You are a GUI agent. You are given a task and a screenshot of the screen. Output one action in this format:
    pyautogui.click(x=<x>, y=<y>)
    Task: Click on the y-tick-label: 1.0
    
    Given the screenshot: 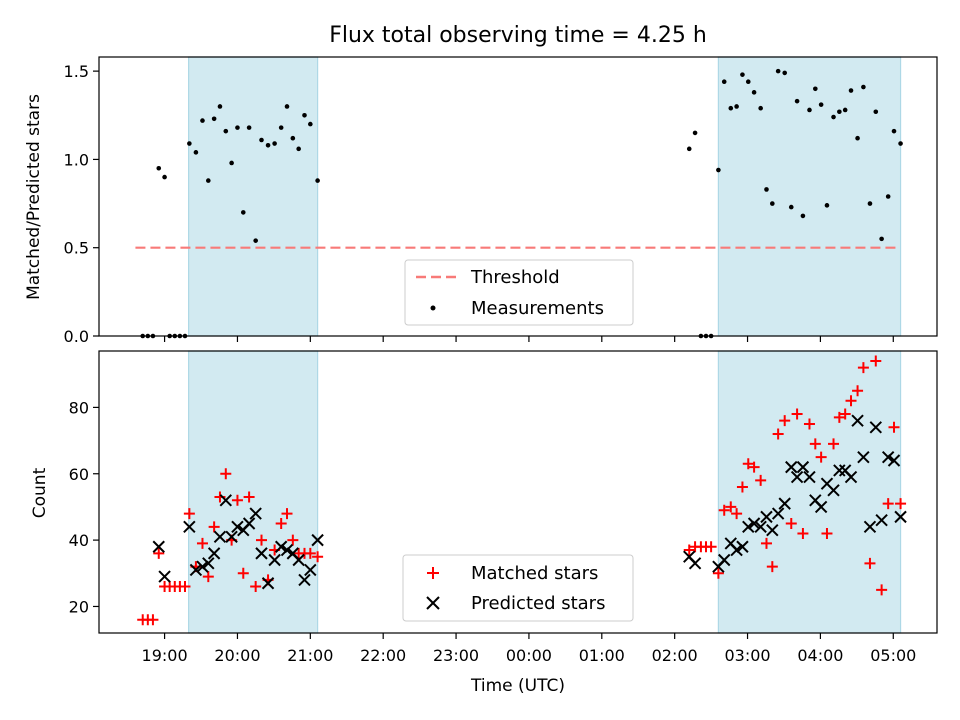 What is the action you would take?
    pyautogui.click(x=76, y=159)
    